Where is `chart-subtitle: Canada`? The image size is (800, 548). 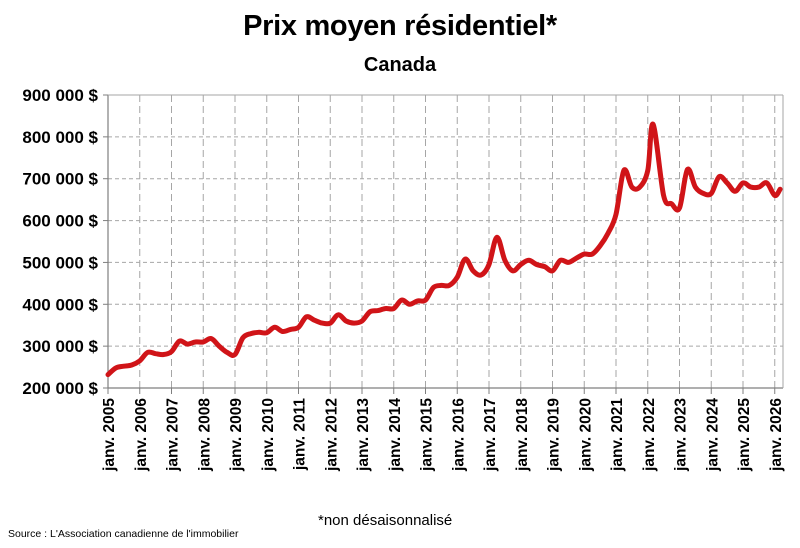 chart-subtitle: Canada is located at coordinates (400, 65).